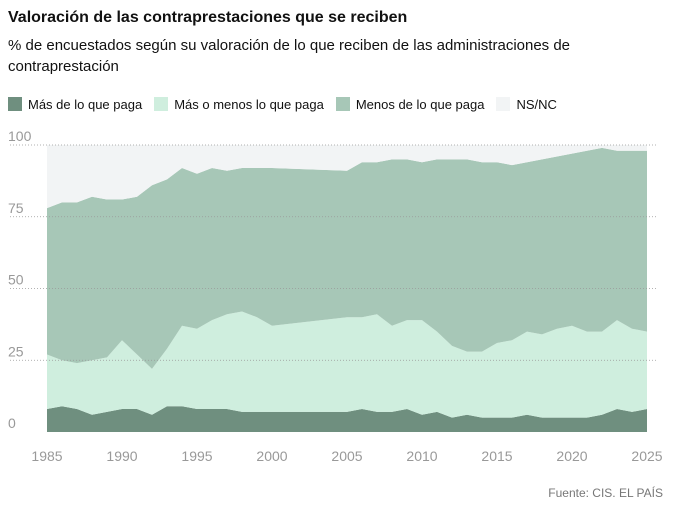 Image resolution: width=679 pixels, height=513 pixels. I want to click on x-tick-label: 2015, so click(496, 456).